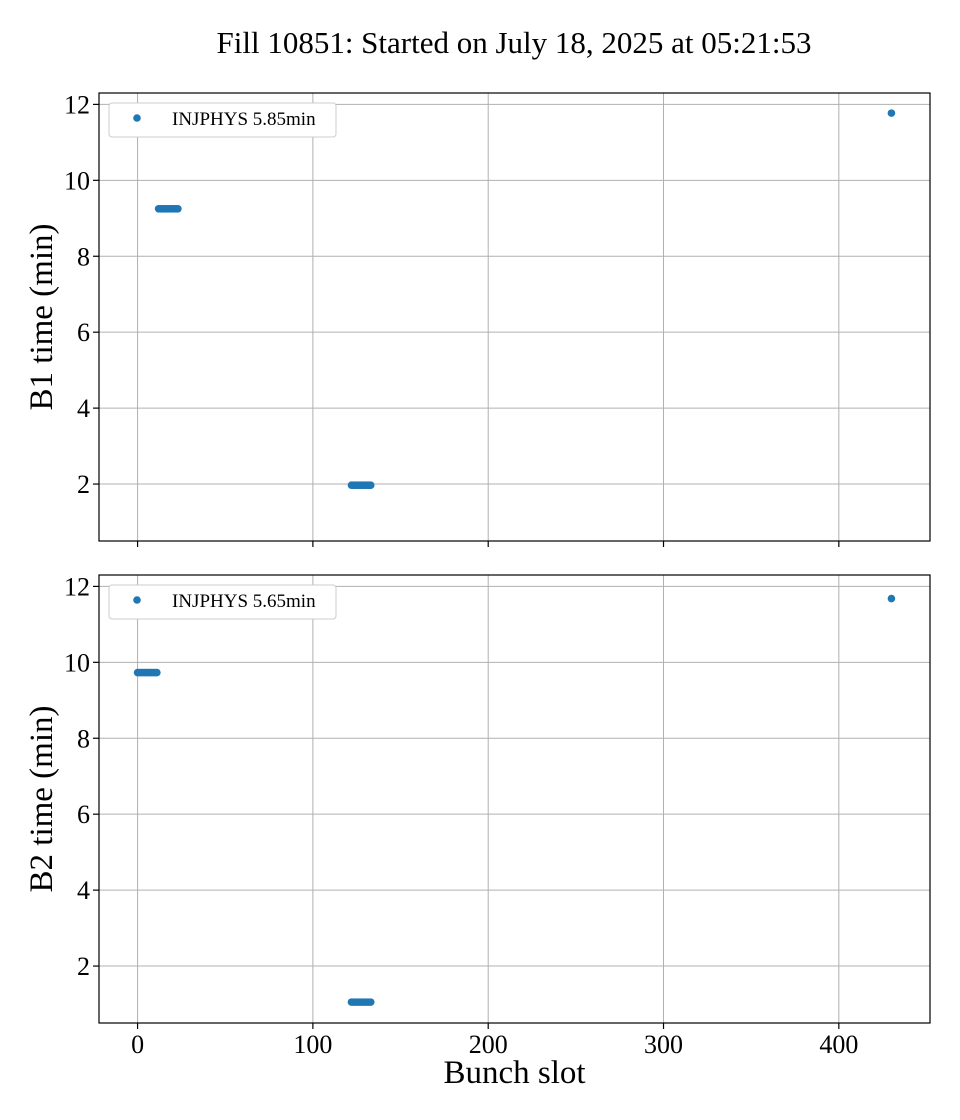 This screenshot has height=1120, width=960. Describe the element at coordinates (137, 1044) in the screenshot. I see `x-tick-label: 0` at that location.